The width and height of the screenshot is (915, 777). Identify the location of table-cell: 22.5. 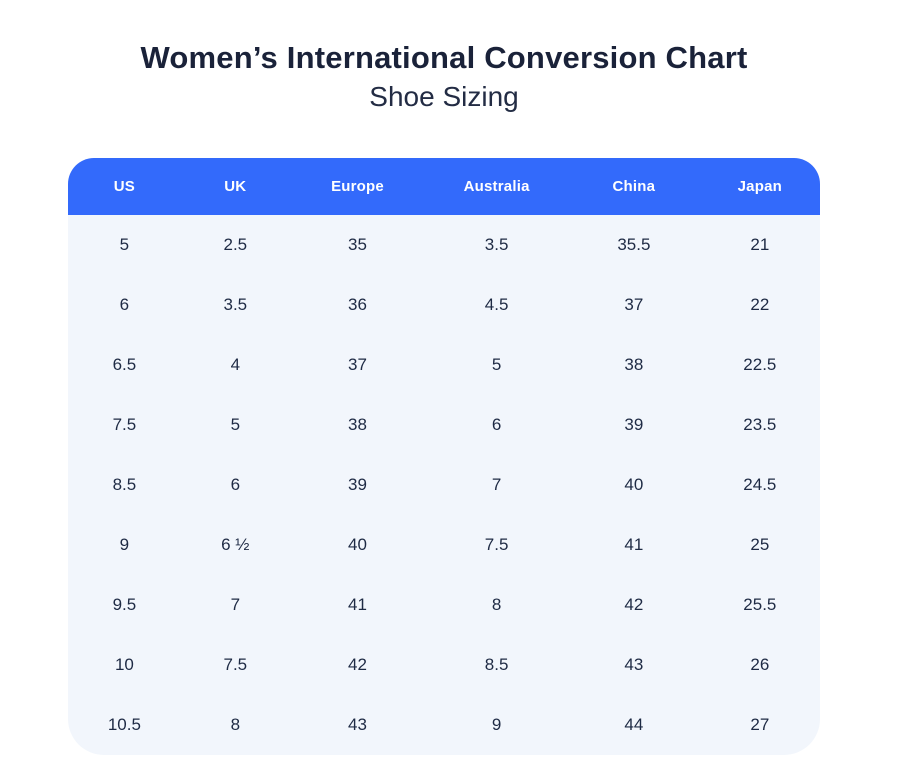
(760, 364).